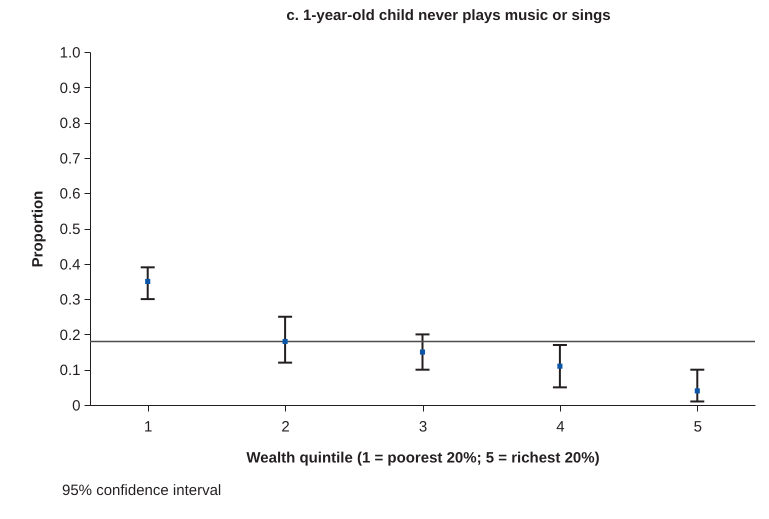 The width and height of the screenshot is (769, 519). Describe the element at coordinates (70, 88) in the screenshot. I see `y-tick-label: 0.9` at that location.